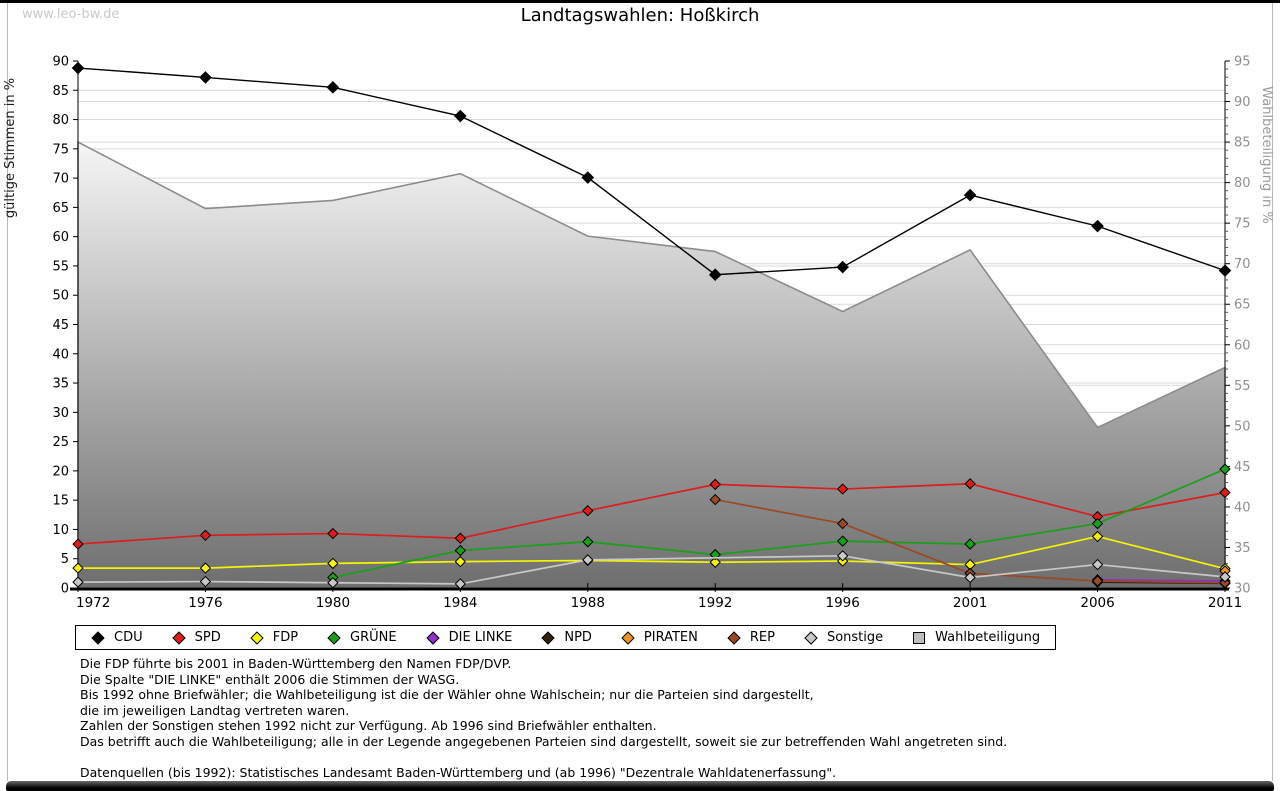 The height and width of the screenshot is (791, 1280). What do you see at coordinates (373, 637) in the screenshot?
I see `legend-label: GRÜNE` at bounding box center [373, 637].